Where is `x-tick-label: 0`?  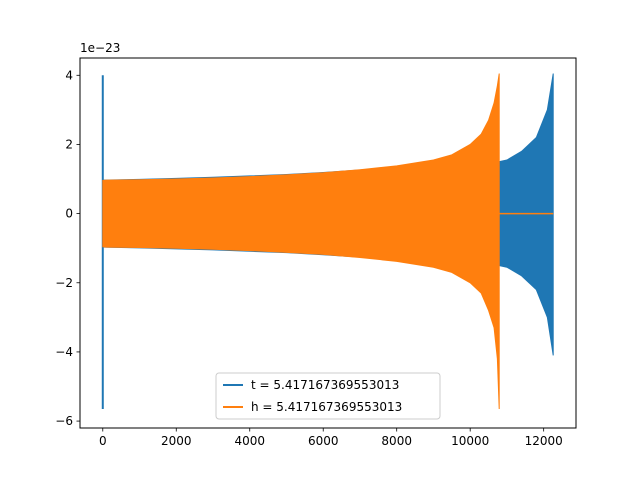 x-tick-label: 0 is located at coordinates (103, 441).